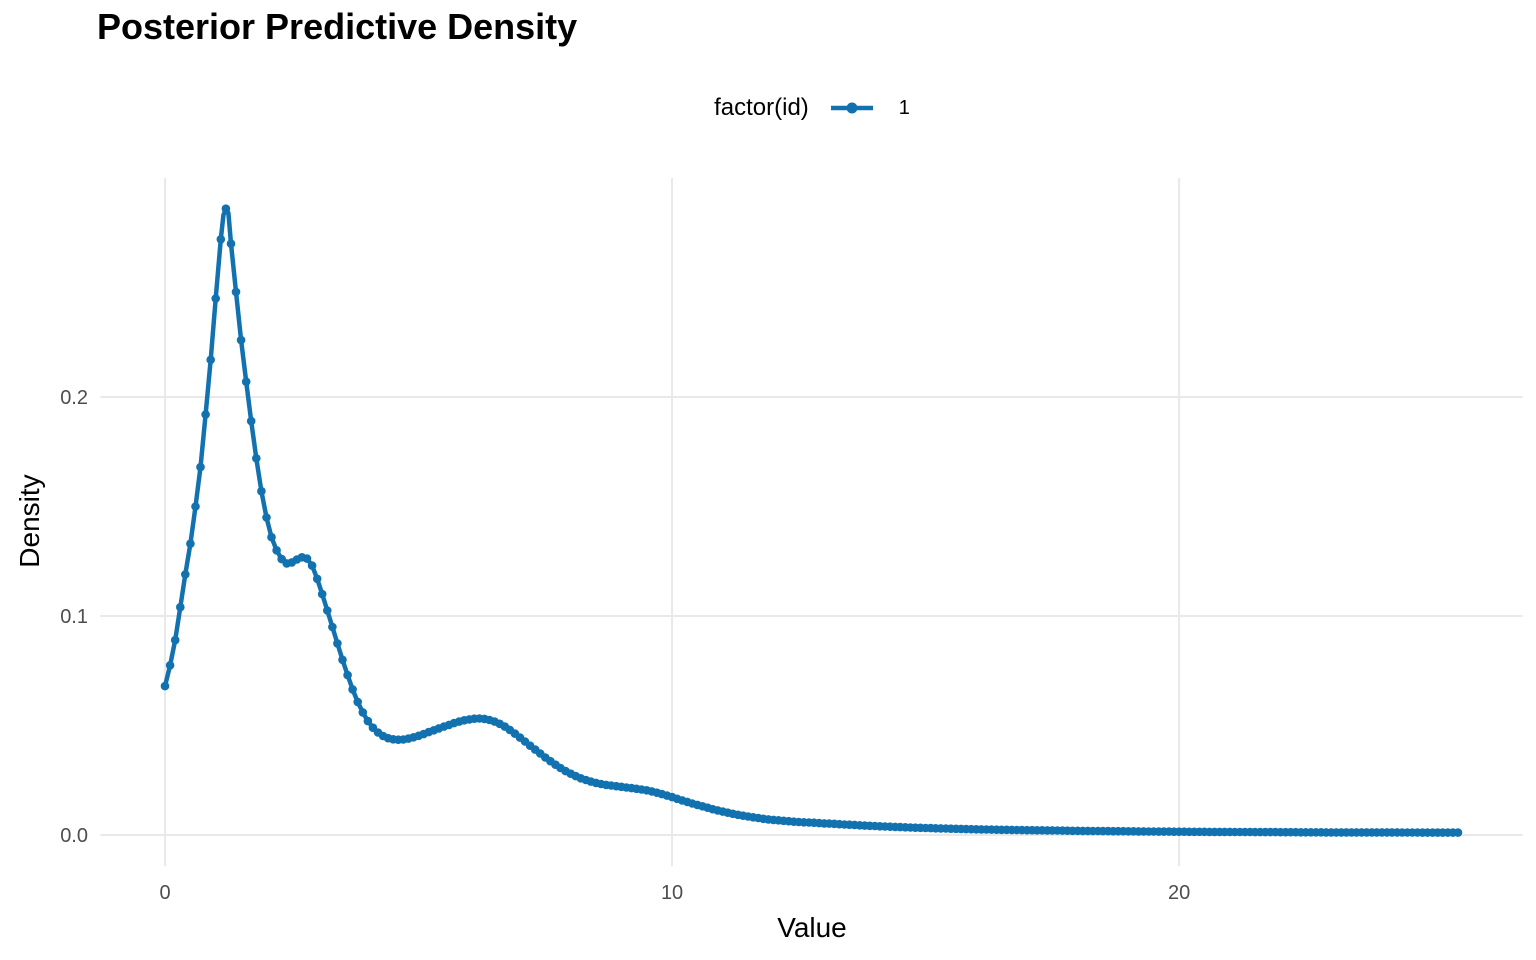 Image resolution: width=1536 pixels, height=960 pixels. What do you see at coordinates (74, 398) in the screenshot?
I see `y-tick-label: 0.2` at bounding box center [74, 398].